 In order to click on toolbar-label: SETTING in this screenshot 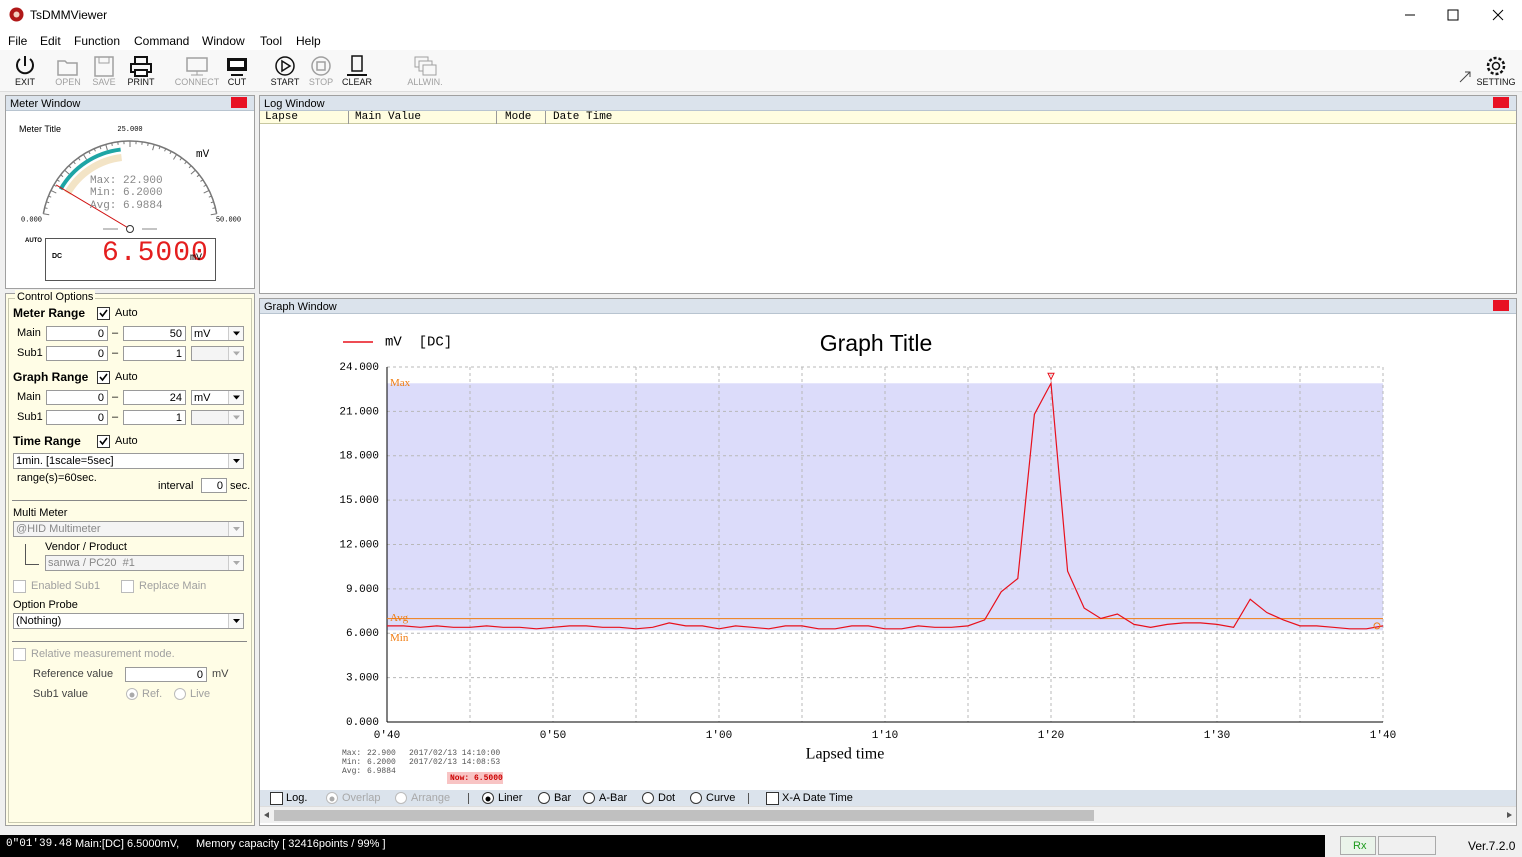, I will do `click(1496, 82)`.